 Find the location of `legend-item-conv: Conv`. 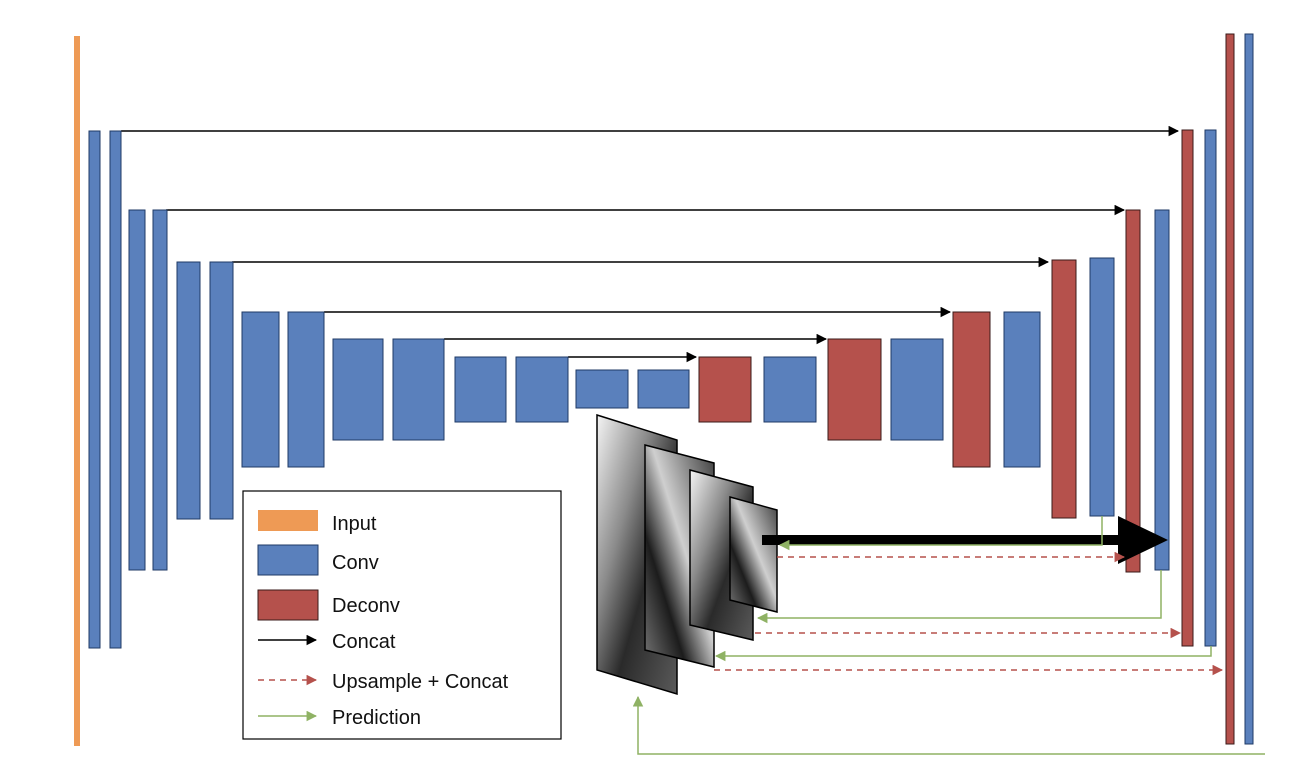

legend-item-conv: Conv is located at coordinates (318, 560).